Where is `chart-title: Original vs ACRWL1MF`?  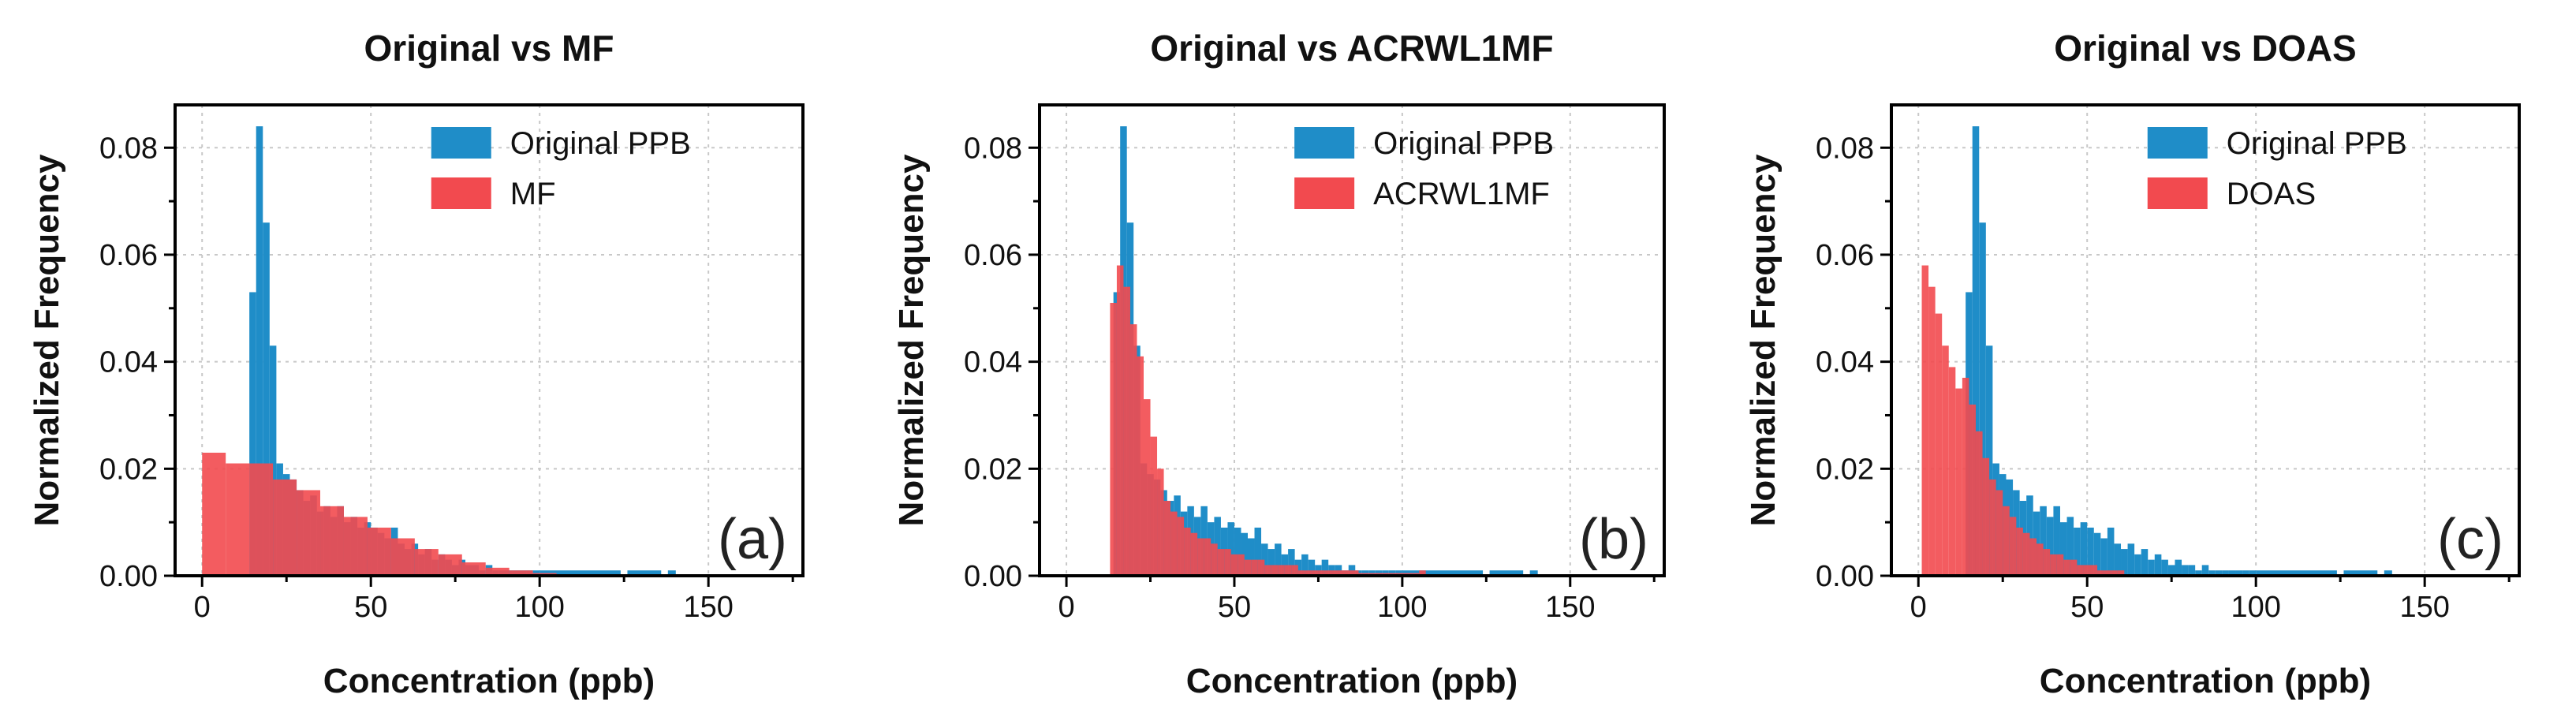
chart-title: Original vs ACRWL1MF is located at coordinates (1351, 48).